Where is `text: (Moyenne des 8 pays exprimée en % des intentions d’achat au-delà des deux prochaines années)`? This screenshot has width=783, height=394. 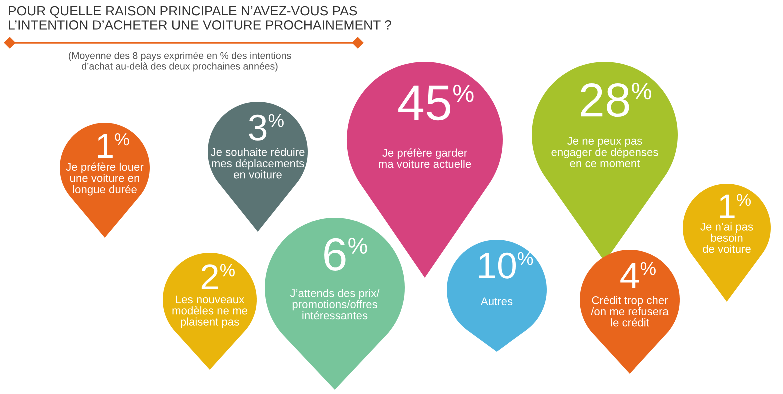
text: (Moyenne des 8 pays exprimée en % des intentions d’achat au-delà des deux prochaines années) is located at coordinates (180, 62).